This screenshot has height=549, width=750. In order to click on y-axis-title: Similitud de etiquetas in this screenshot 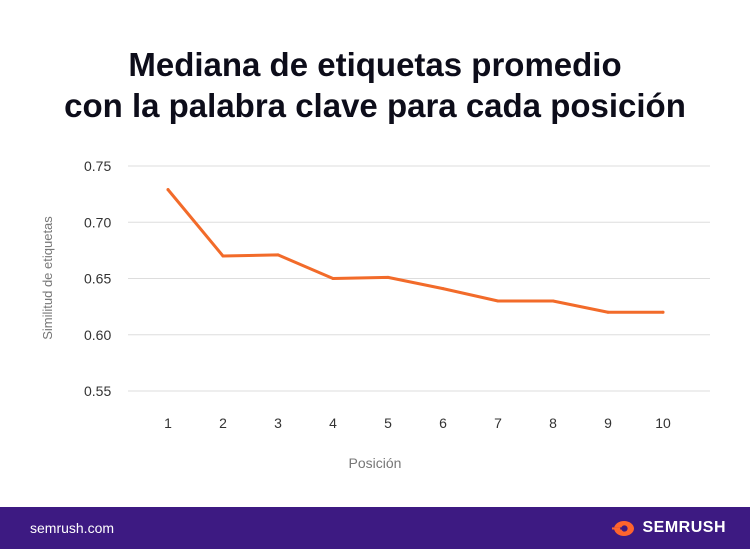, I will do `click(47, 278)`.